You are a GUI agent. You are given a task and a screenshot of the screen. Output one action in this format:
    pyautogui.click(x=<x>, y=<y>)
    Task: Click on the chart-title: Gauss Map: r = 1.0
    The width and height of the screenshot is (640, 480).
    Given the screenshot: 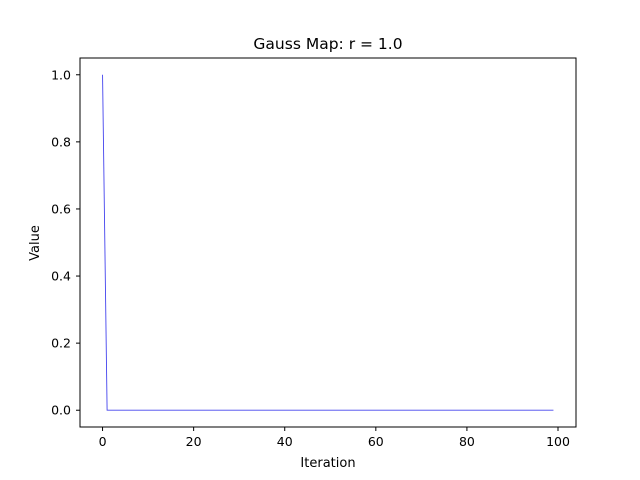 What is the action you would take?
    pyautogui.click(x=327, y=44)
    